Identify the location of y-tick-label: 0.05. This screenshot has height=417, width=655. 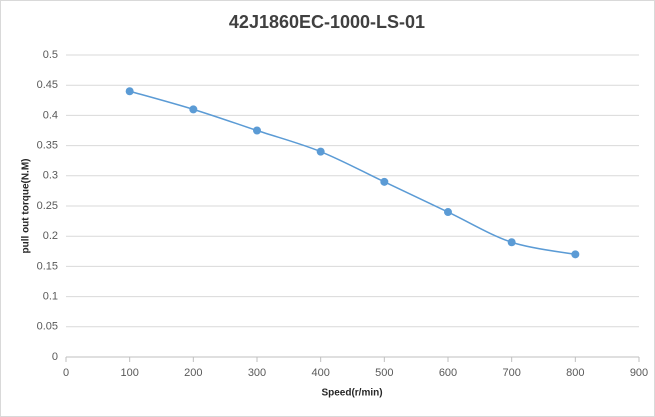
(47, 327).